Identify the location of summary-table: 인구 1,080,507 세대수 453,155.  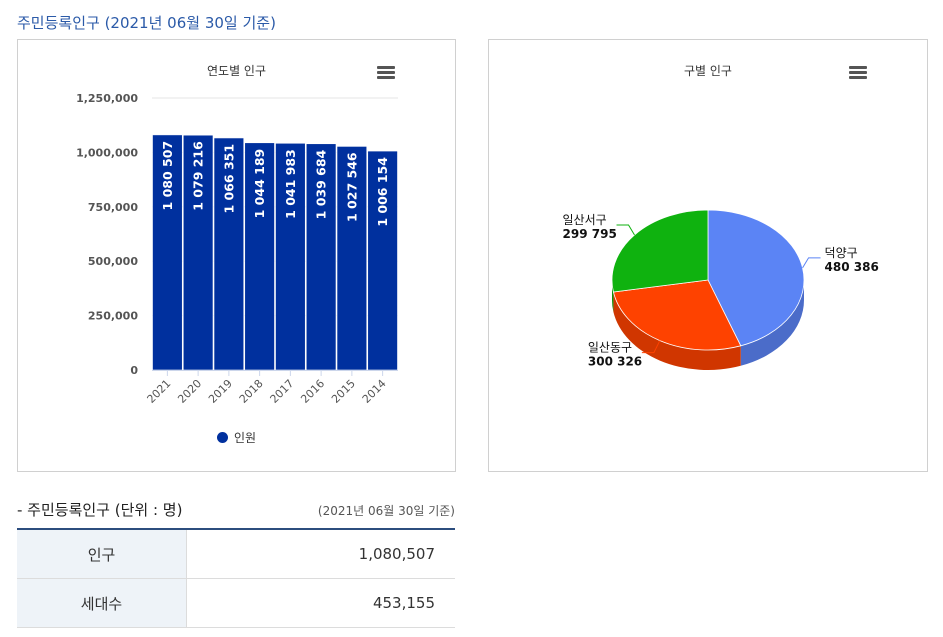
(236, 578).